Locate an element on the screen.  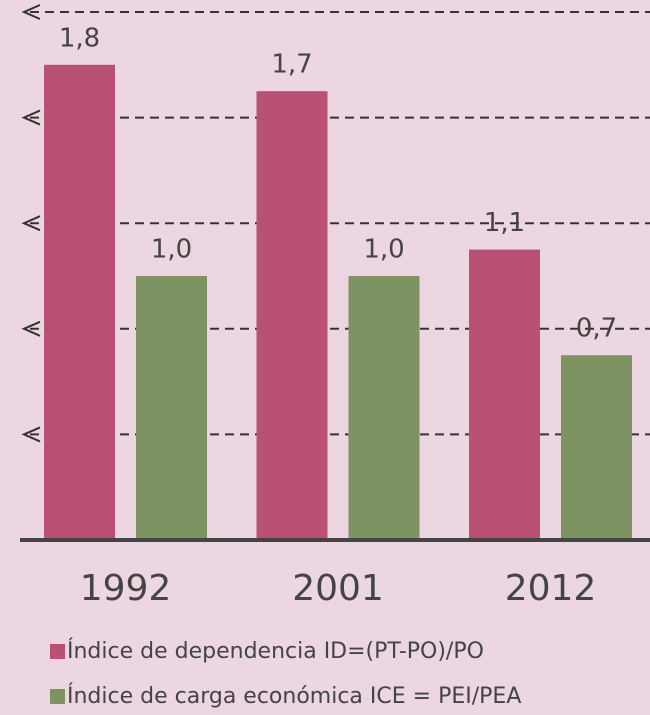
x-tick-label: 2012 is located at coordinates (551, 588).